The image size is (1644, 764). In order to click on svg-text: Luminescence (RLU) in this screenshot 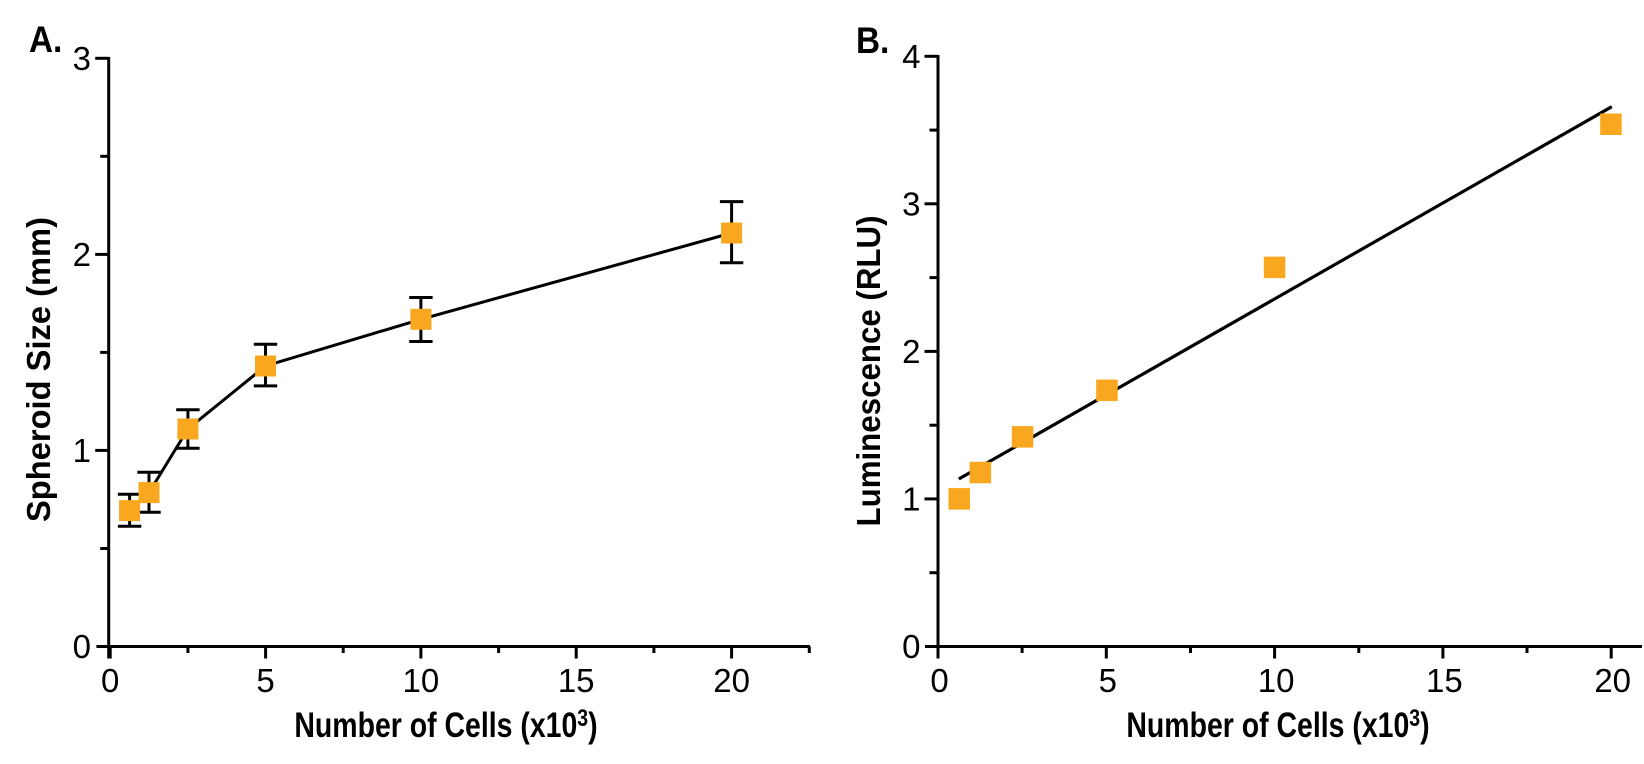, I will do `click(868, 371)`.